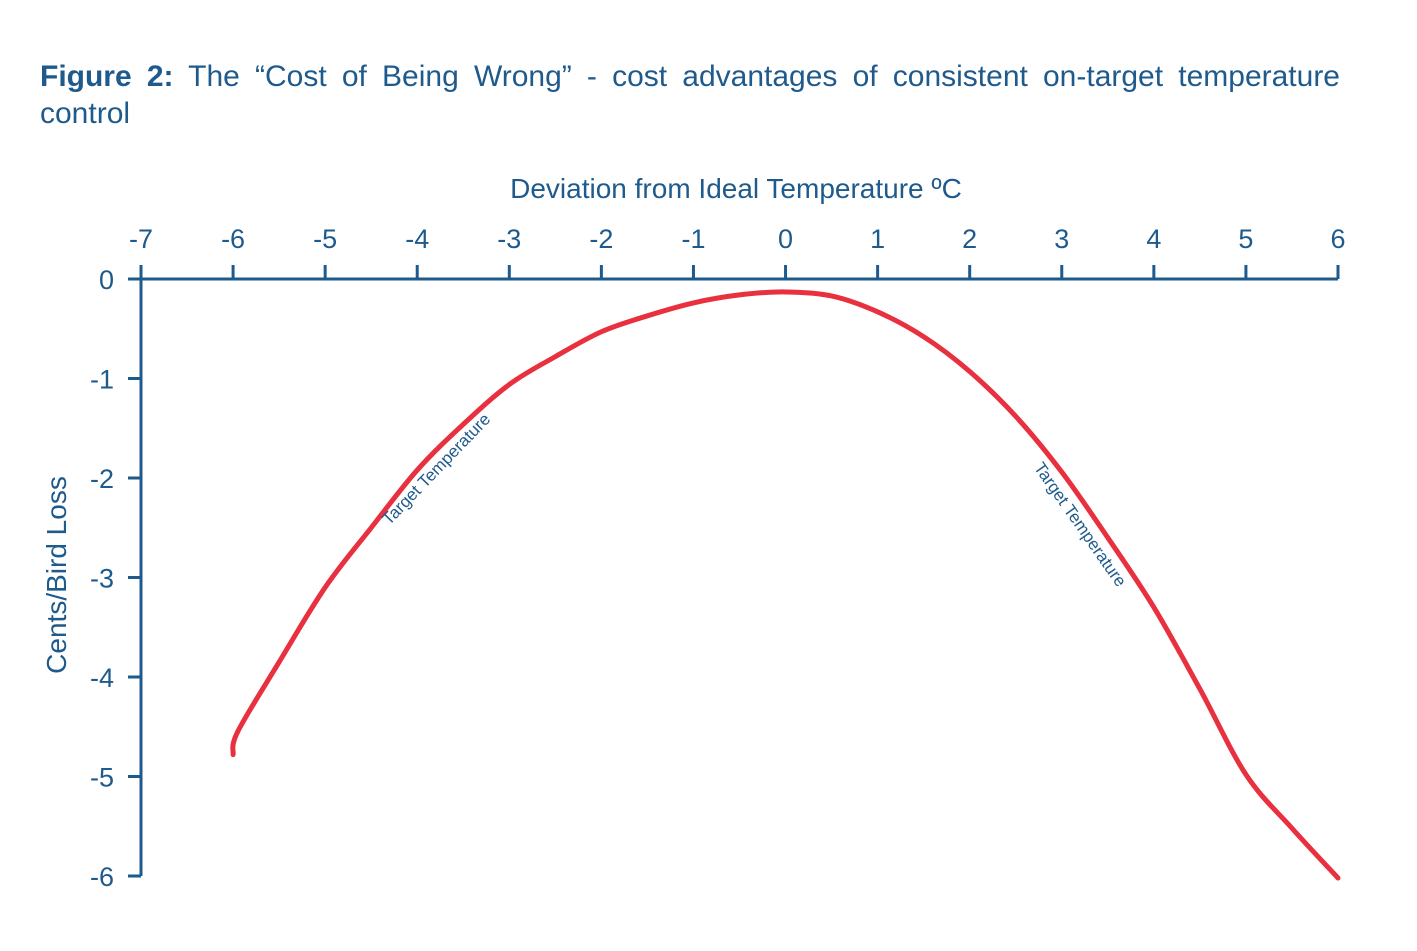 Image resolution: width=1417 pixels, height=951 pixels. I want to click on x-tick-label: 5, so click(1245, 239).